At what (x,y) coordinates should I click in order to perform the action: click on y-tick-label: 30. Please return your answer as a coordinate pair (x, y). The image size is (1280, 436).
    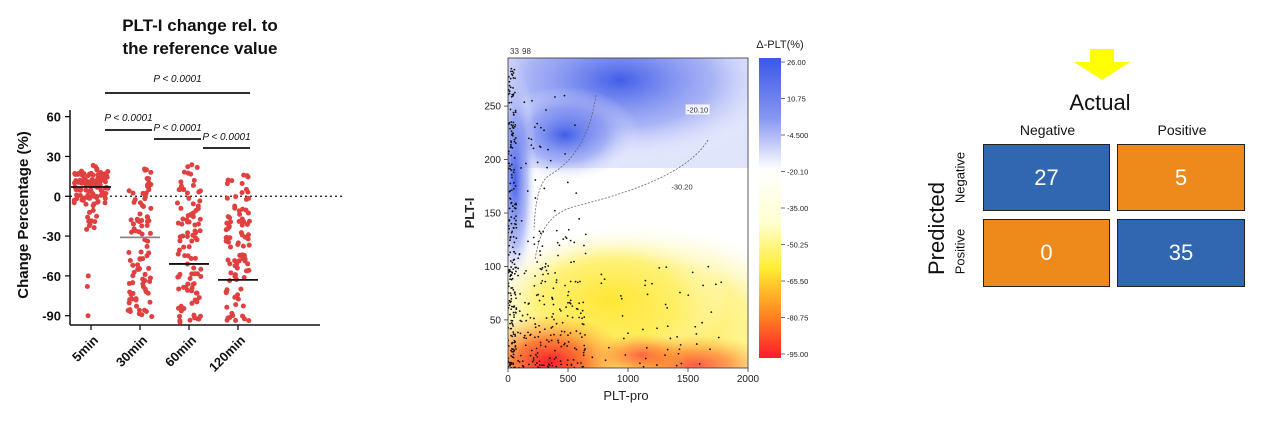
    Looking at the image, I should click on (54, 156).